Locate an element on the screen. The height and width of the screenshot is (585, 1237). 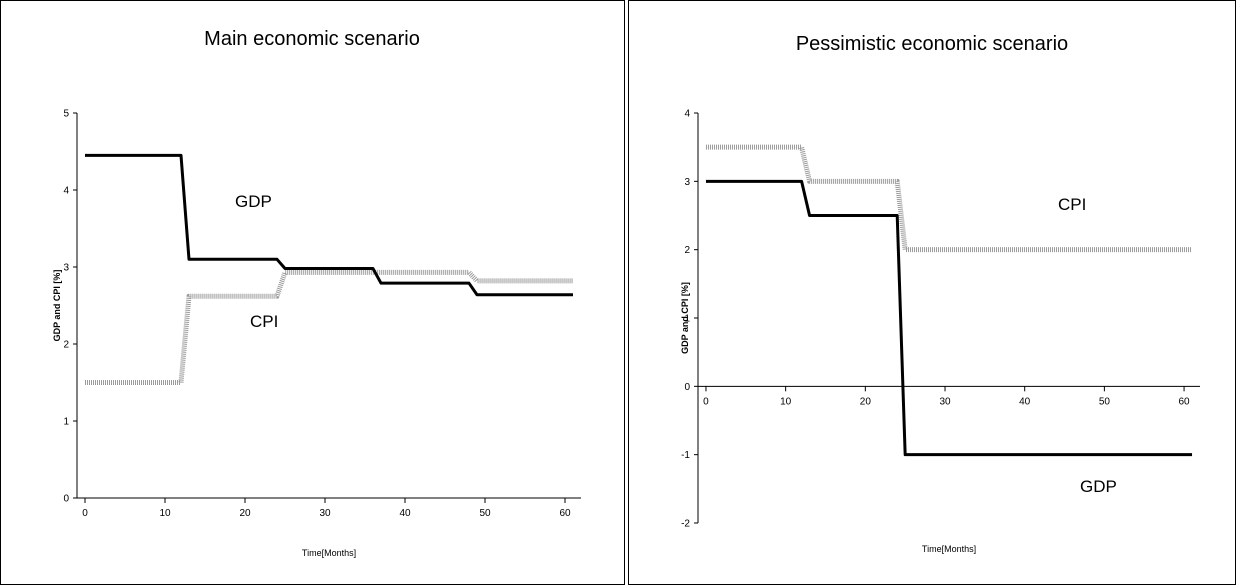
chart-title: Main economic scenario is located at coordinates (312, 39).